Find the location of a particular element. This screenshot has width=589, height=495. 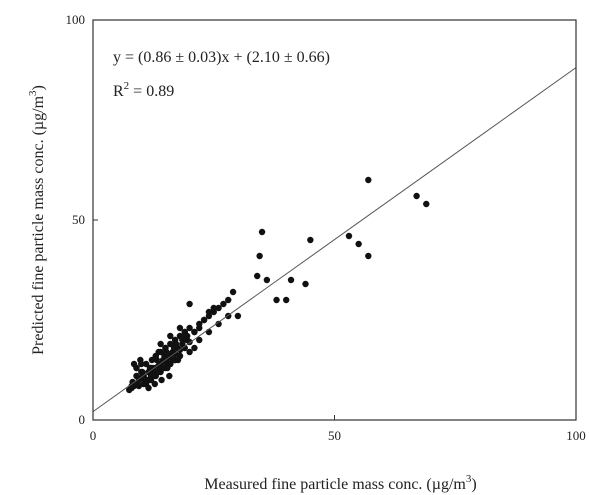

x-axis-title-end: ) is located at coordinates (473, 484).